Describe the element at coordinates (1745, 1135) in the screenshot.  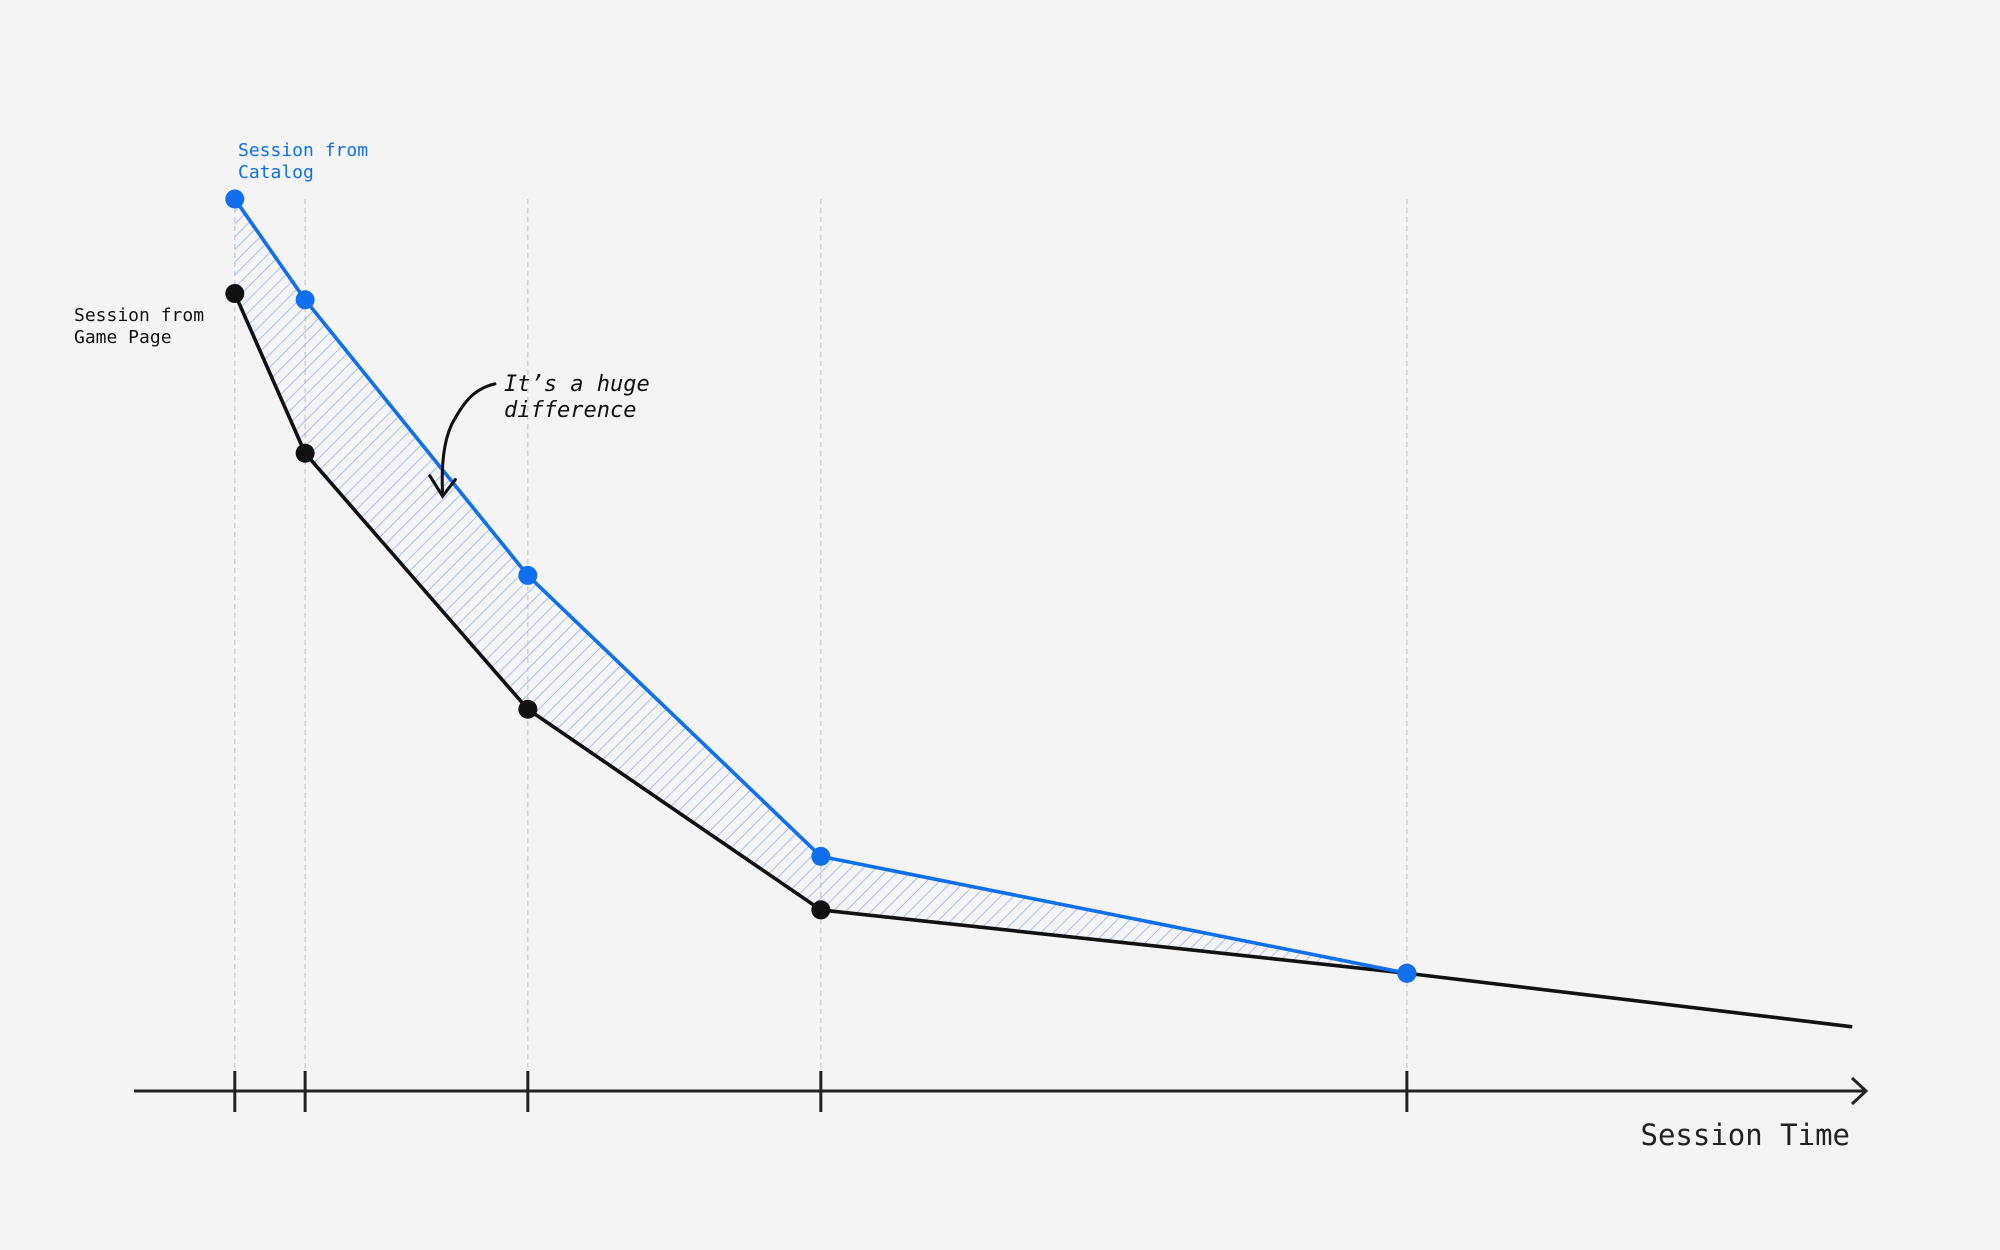
I see `x-axis-label: Session Time` at that location.